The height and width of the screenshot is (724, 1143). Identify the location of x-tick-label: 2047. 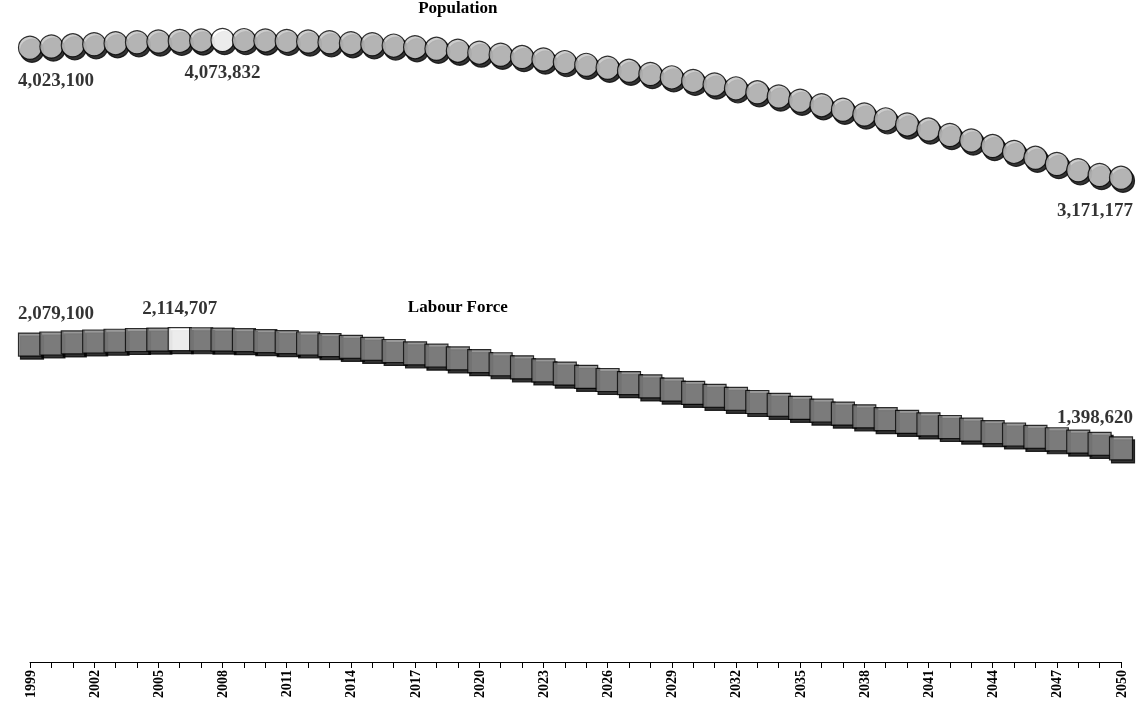
(1057, 684).